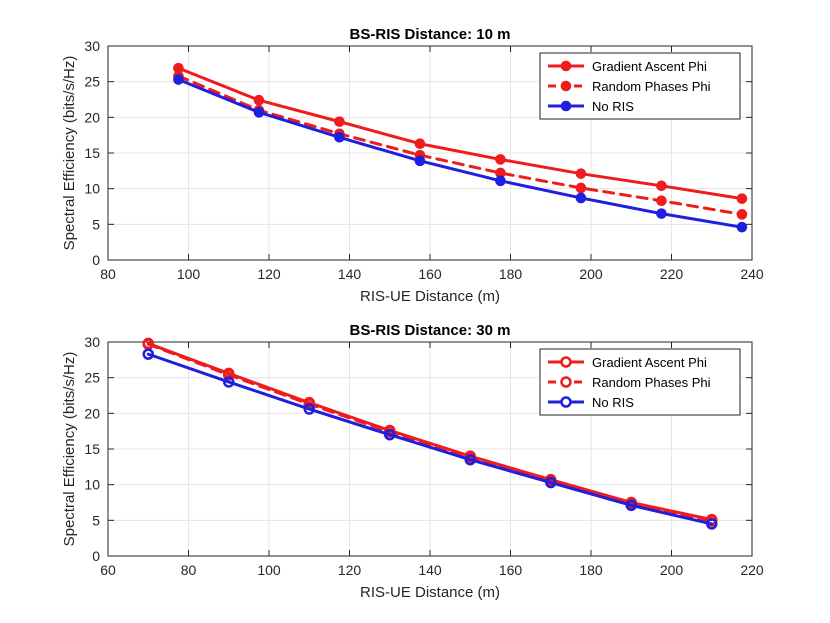 The width and height of the screenshot is (830, 623). Describe the element at coordinates (430, 330) in the screenshot. I see `chart-title: BS-RIS Distance: 30 m` at that location.